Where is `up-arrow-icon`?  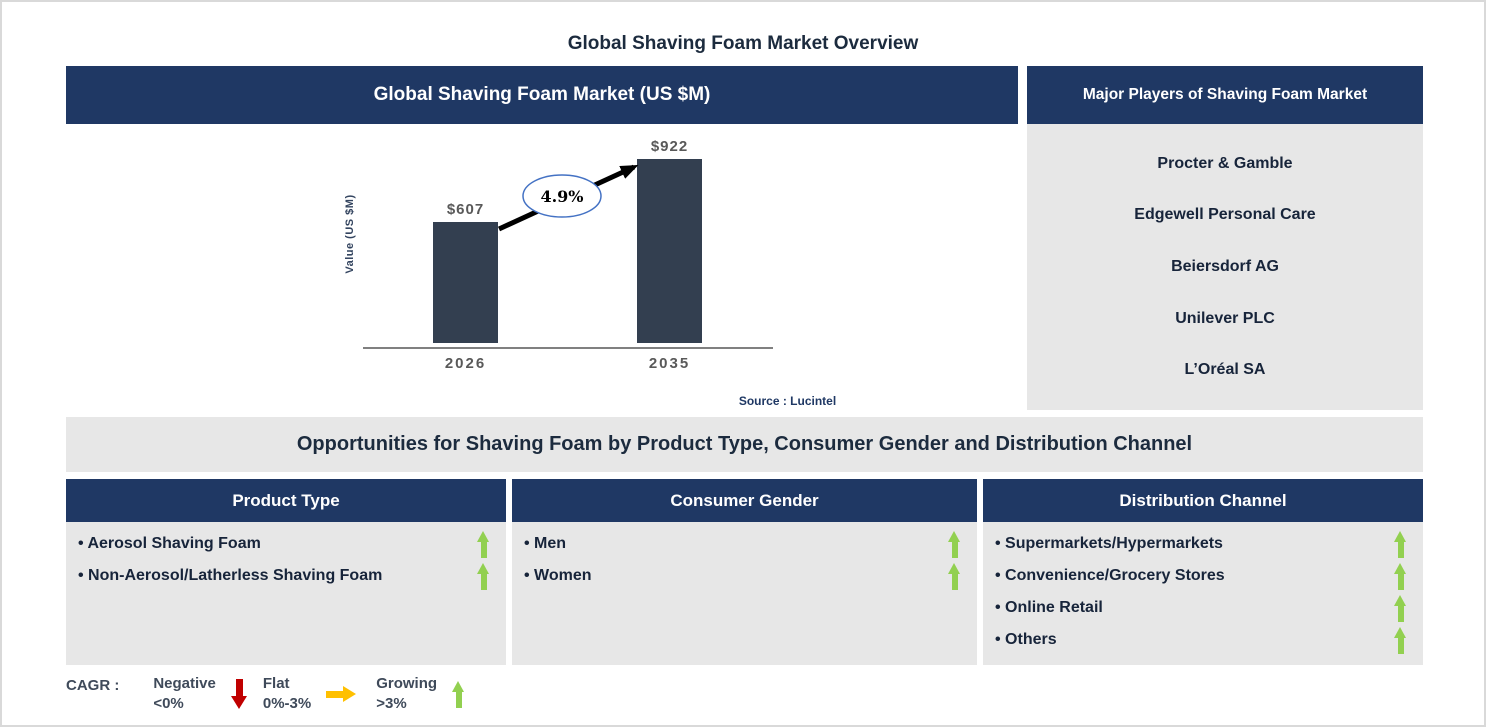 up-arrow-icon is located at coordinates (458, 694).